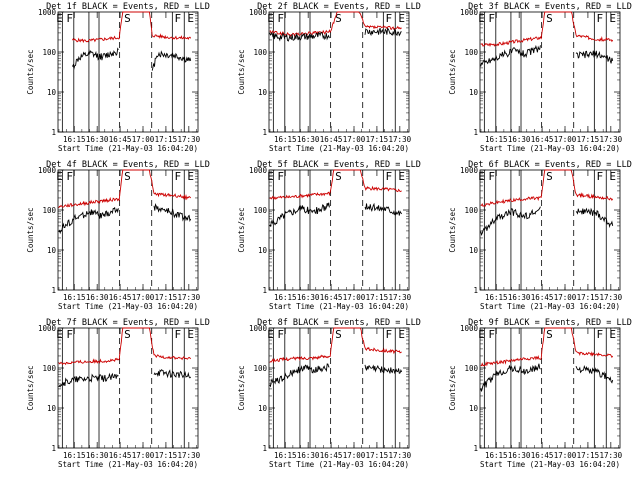  What do you see at coordinates (550, 323) in the screenshot?
I see `panel-title: Det 9f BLACK = Events, RED = LLD` at bounding box center [550, 323].